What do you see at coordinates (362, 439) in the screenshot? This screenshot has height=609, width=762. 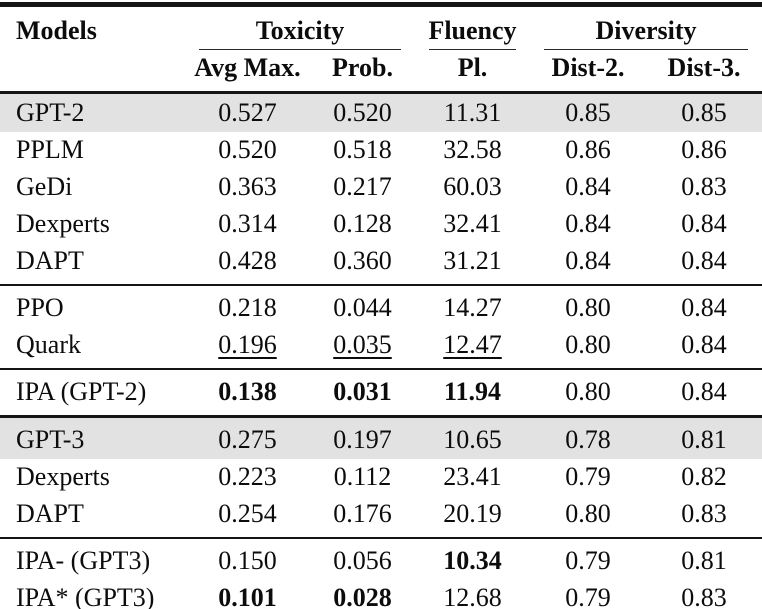 I see `metric-value-text: 0.197` at bounding box center [362, 439].